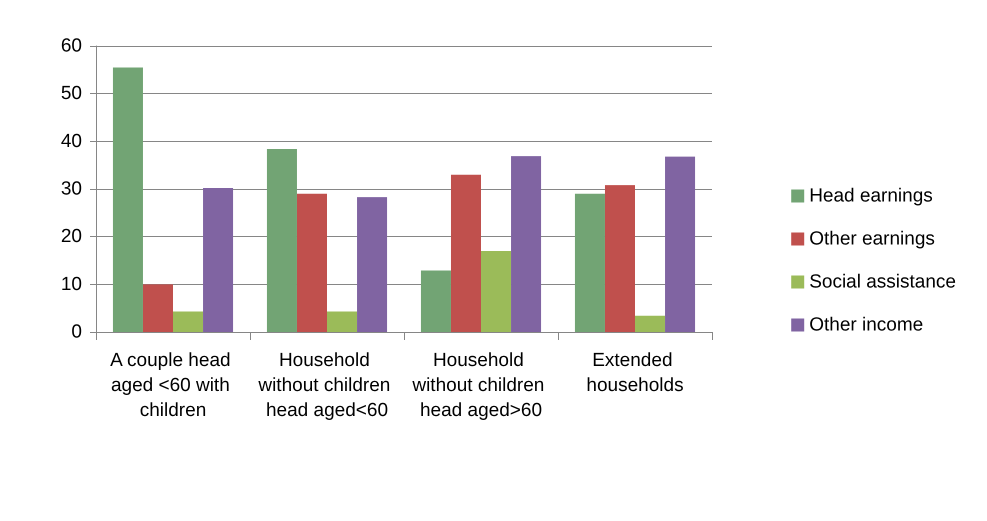  What do you see at coordinates (76, 332) in the screenshot?
I see `y-tick-label: 0` at bounding box center [76, 332].